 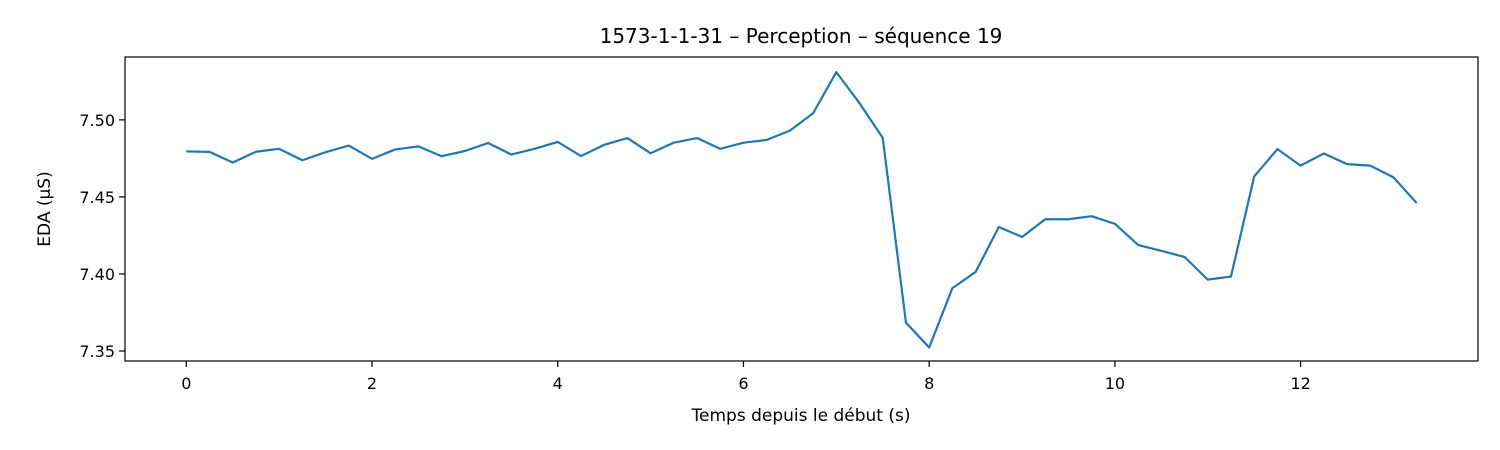 What do you see at coordinates (929, 383) in the screenshot?
I see `x-tick-label: 8` at bounding box center [929, 383].